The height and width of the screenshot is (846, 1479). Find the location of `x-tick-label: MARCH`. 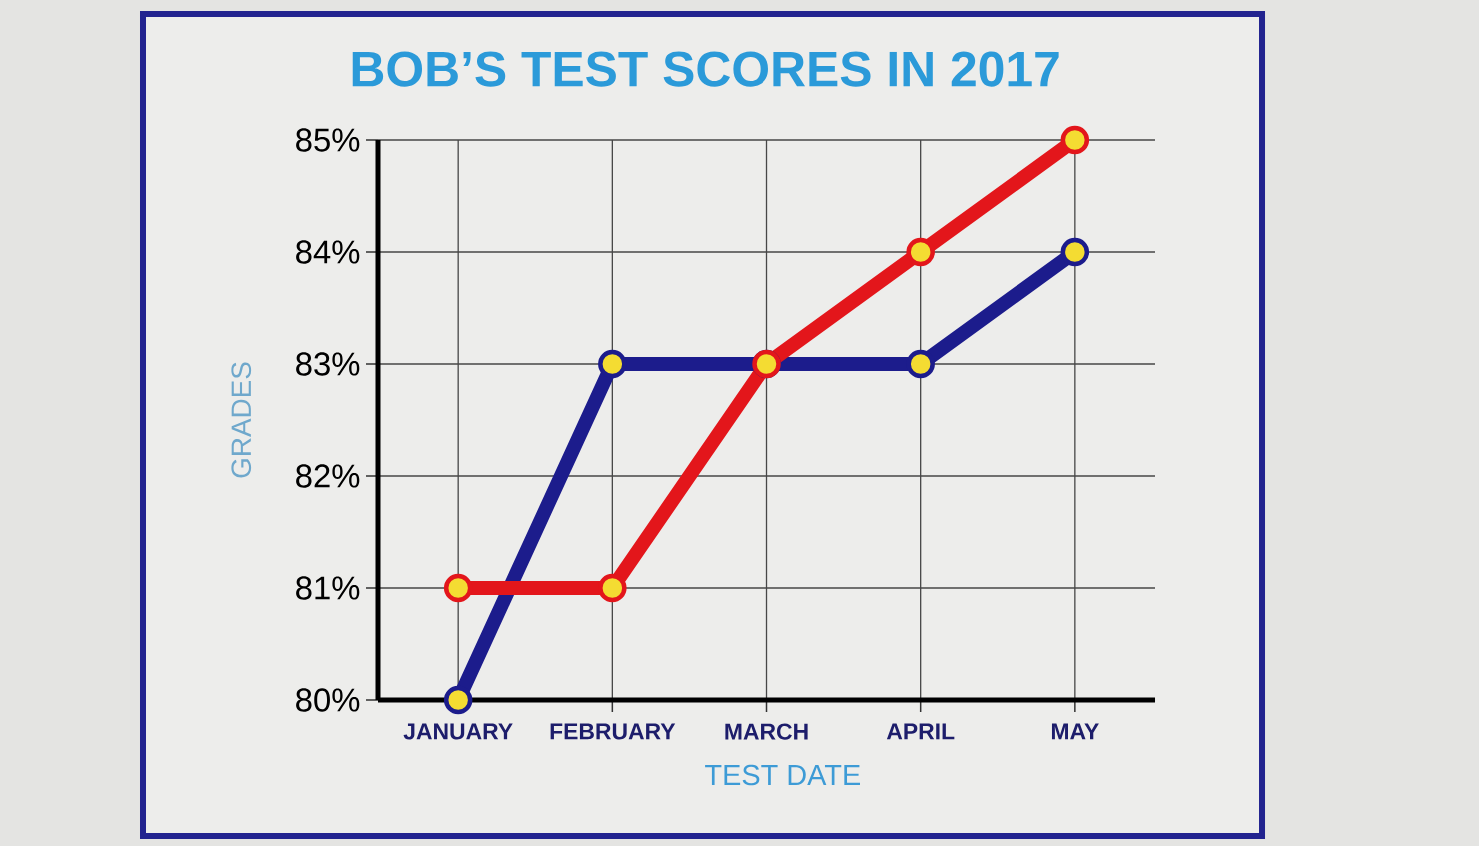

x-tick-label: MARCH is located at coordinates (766, 731).